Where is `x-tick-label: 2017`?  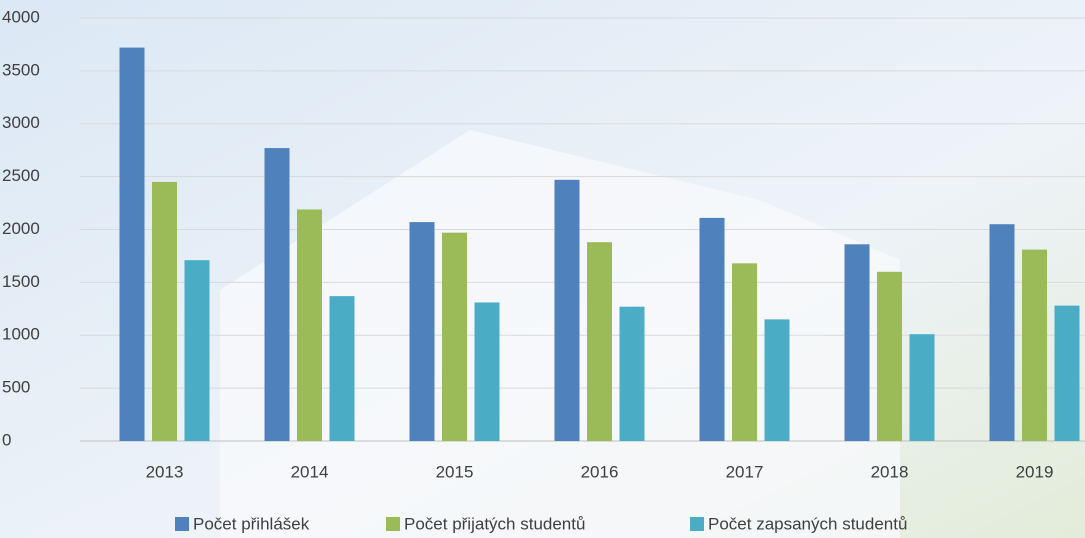
x-tick-label: 2017 is located at coordinates (745, 471).